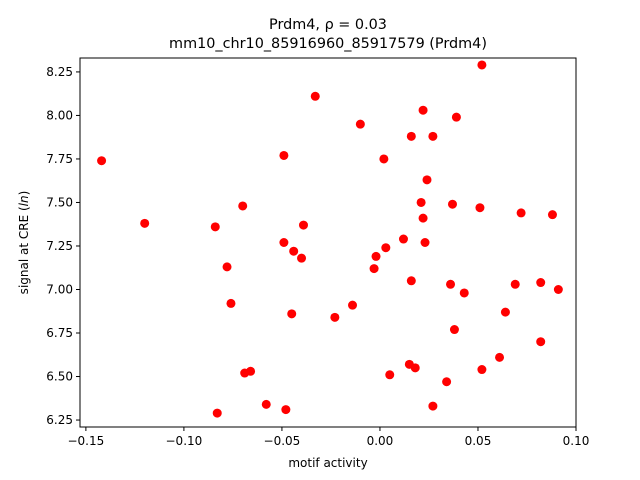  What do you see at coordinates (59, 246) in the screenshot?
I see `y-tick-label: 7.25` at bounding box center [59, 246].